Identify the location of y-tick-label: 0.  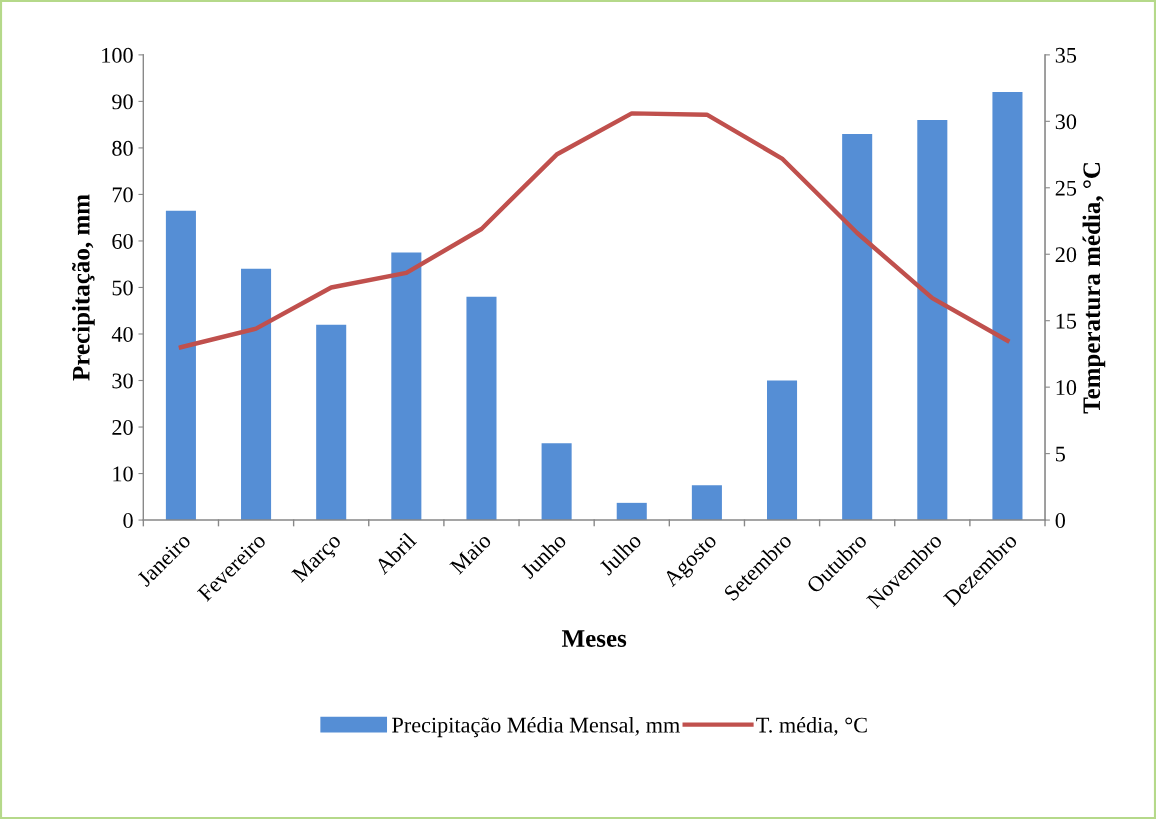
(128, 520).